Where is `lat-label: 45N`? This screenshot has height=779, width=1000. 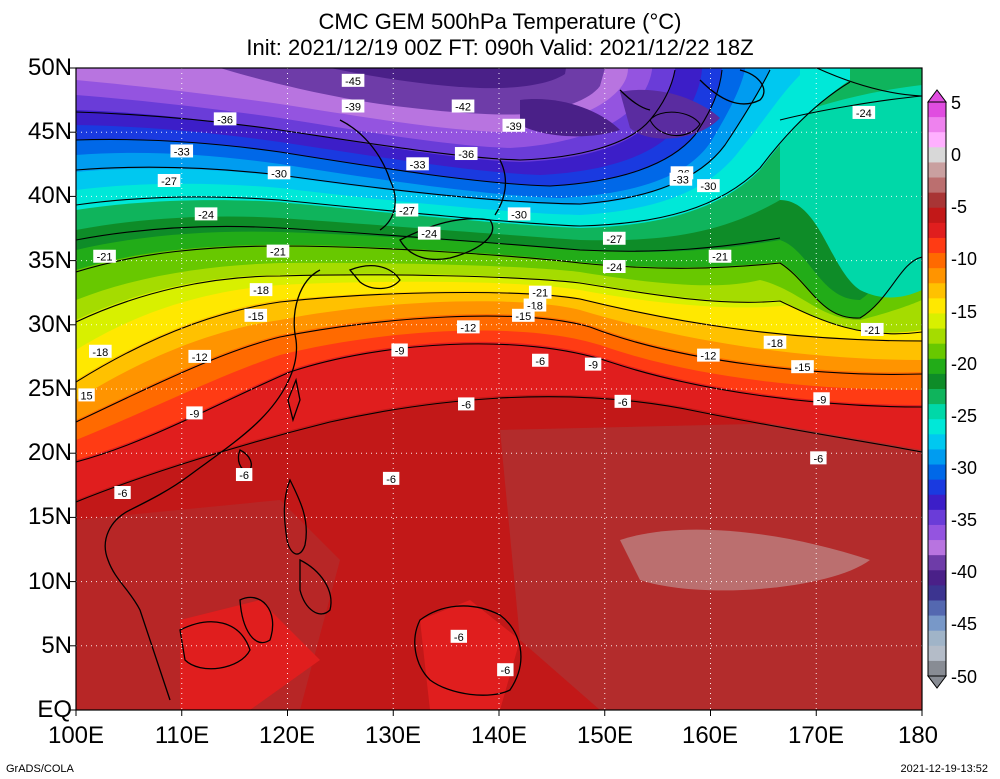 lat-label: 45N is located at coordinates (49, 131).